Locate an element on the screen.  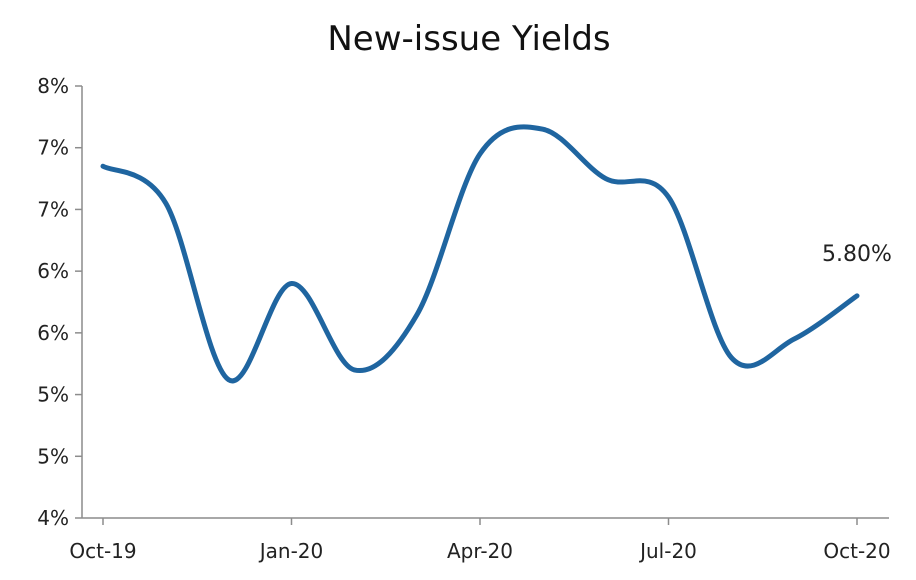
x-tick-label: Oct-19 is located at coordinates (102, 551).